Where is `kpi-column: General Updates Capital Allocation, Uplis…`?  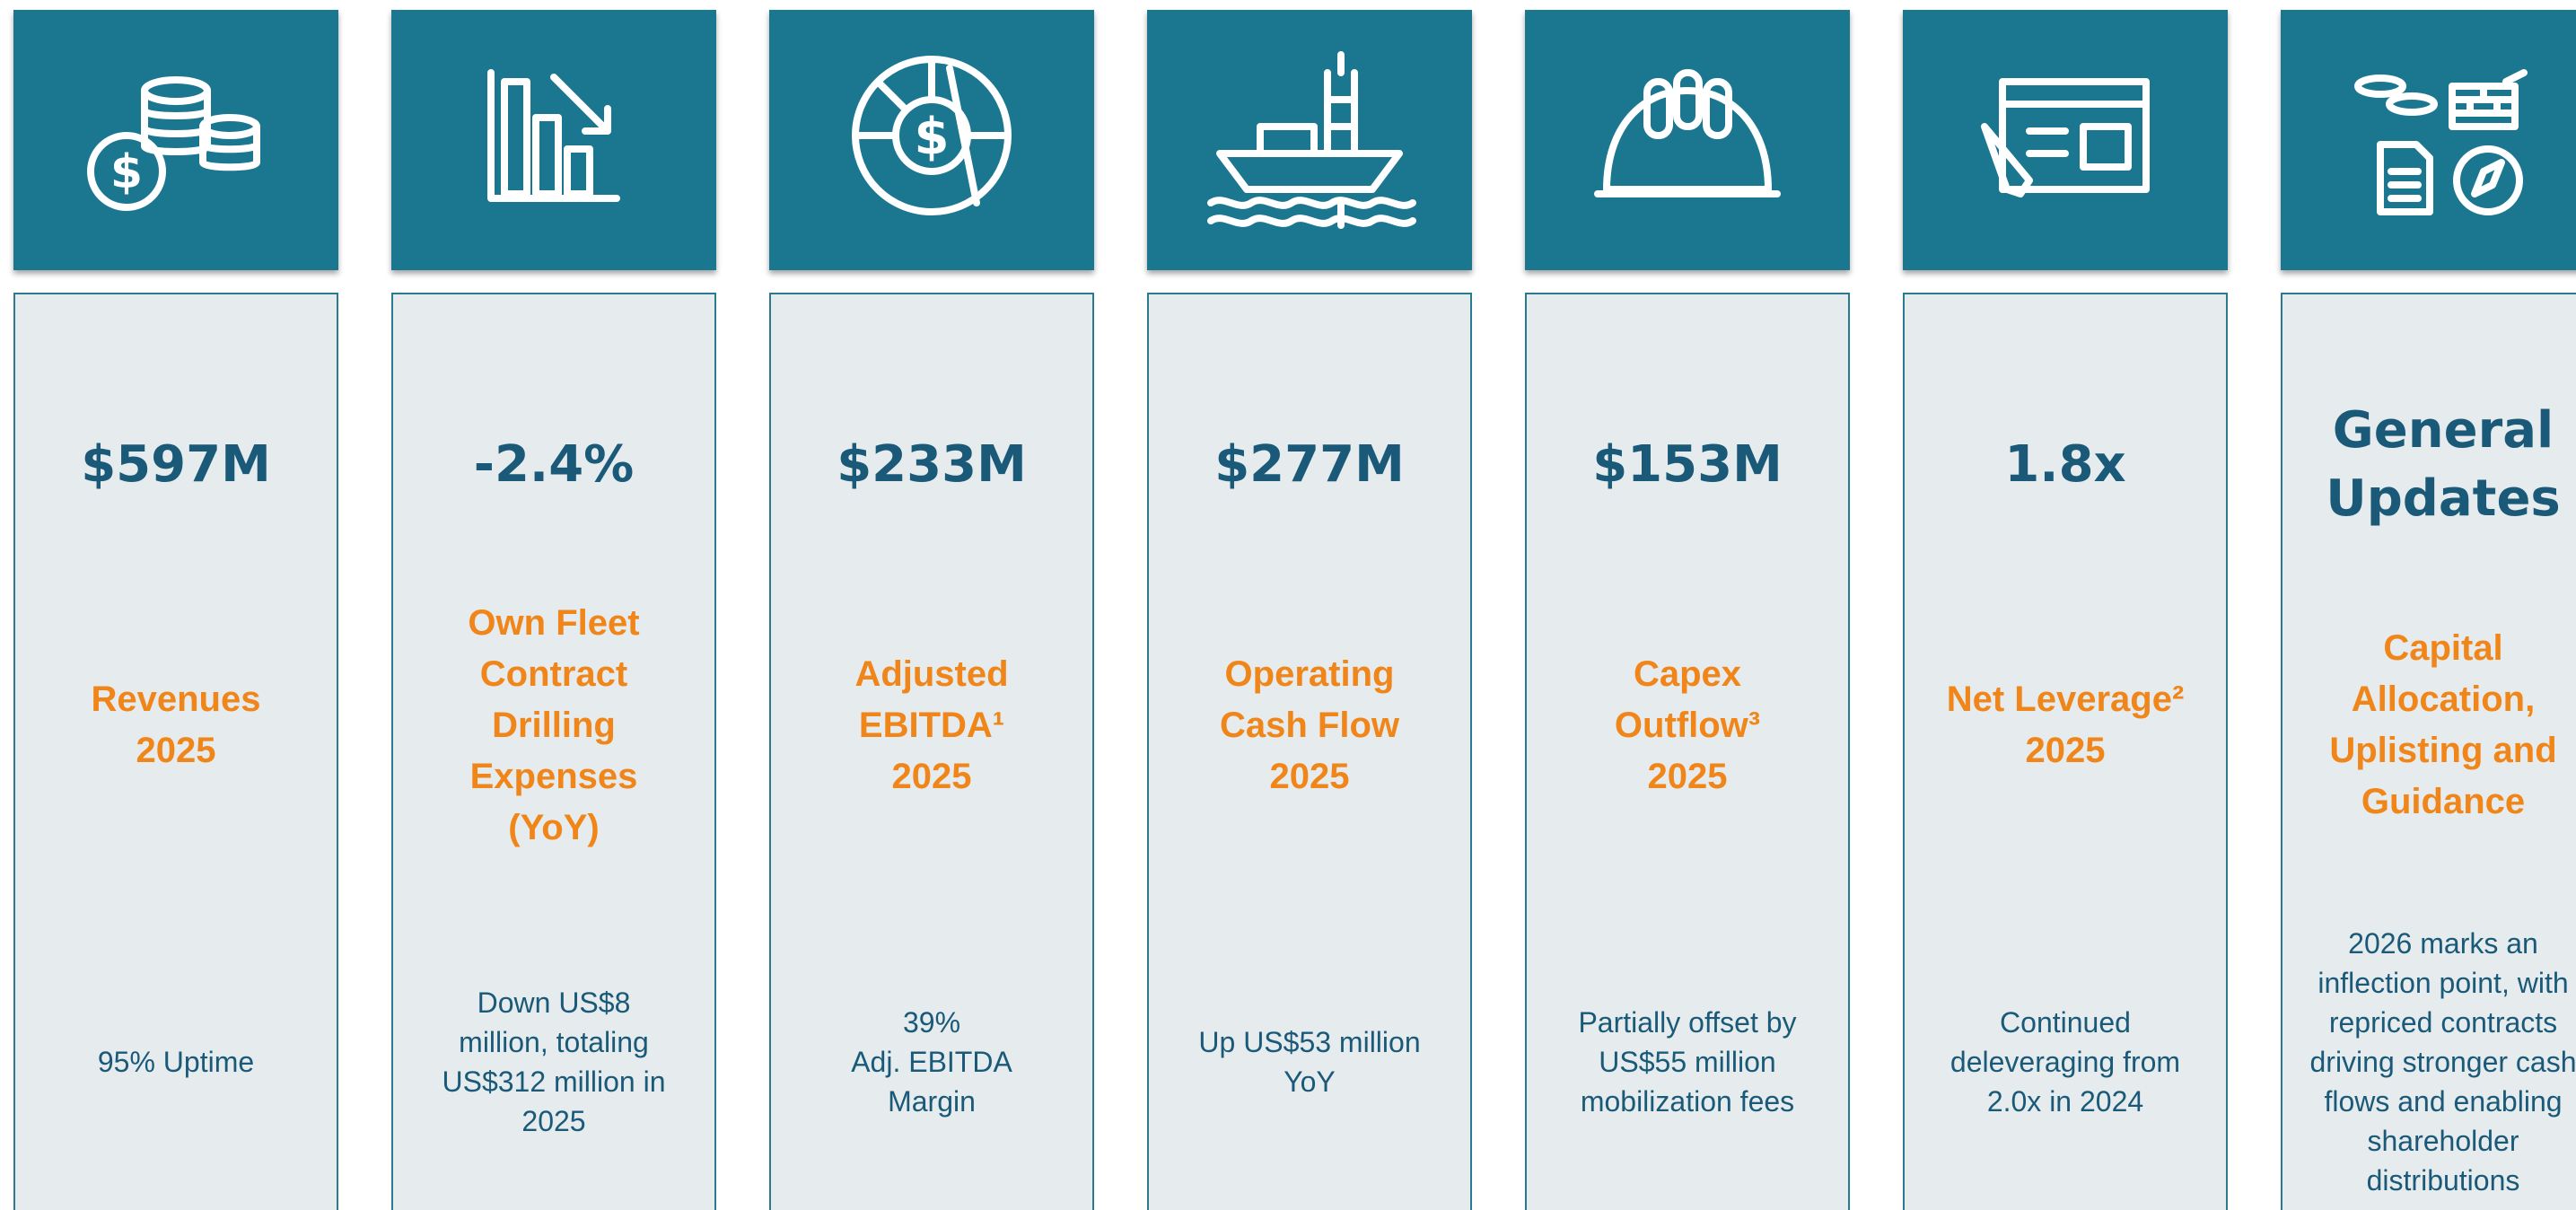
kpi-column: General Updates Capital Allocation, Uplis… is located at coordinates (2428, 605).